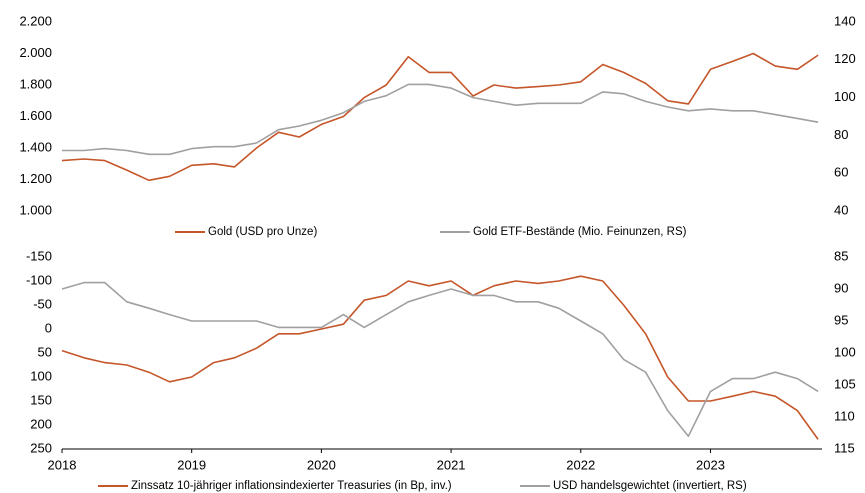 The image size is (865, 493). What do you see at coordinates (841, 287) in the screenshot?
I see `y2-tick-label: 90` at bounding box center [841, 287].